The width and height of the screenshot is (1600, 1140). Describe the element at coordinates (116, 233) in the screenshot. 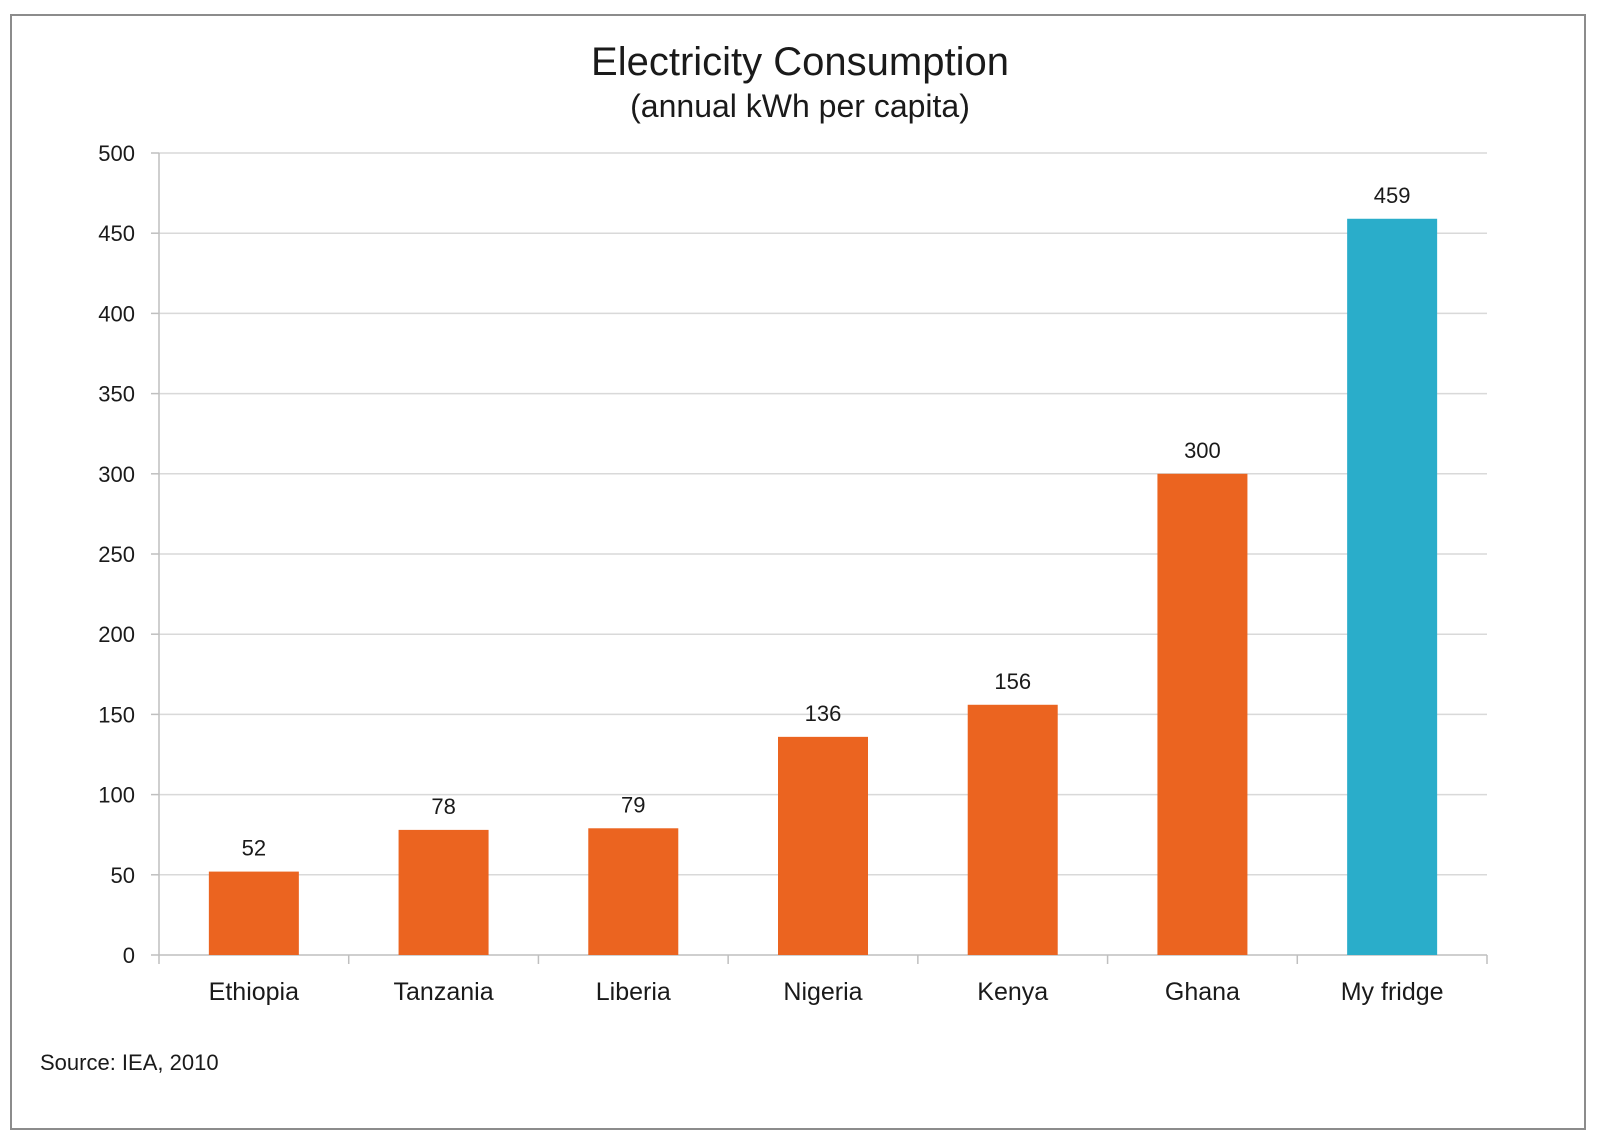

I see `y-tick-label-450: 450` at that location.